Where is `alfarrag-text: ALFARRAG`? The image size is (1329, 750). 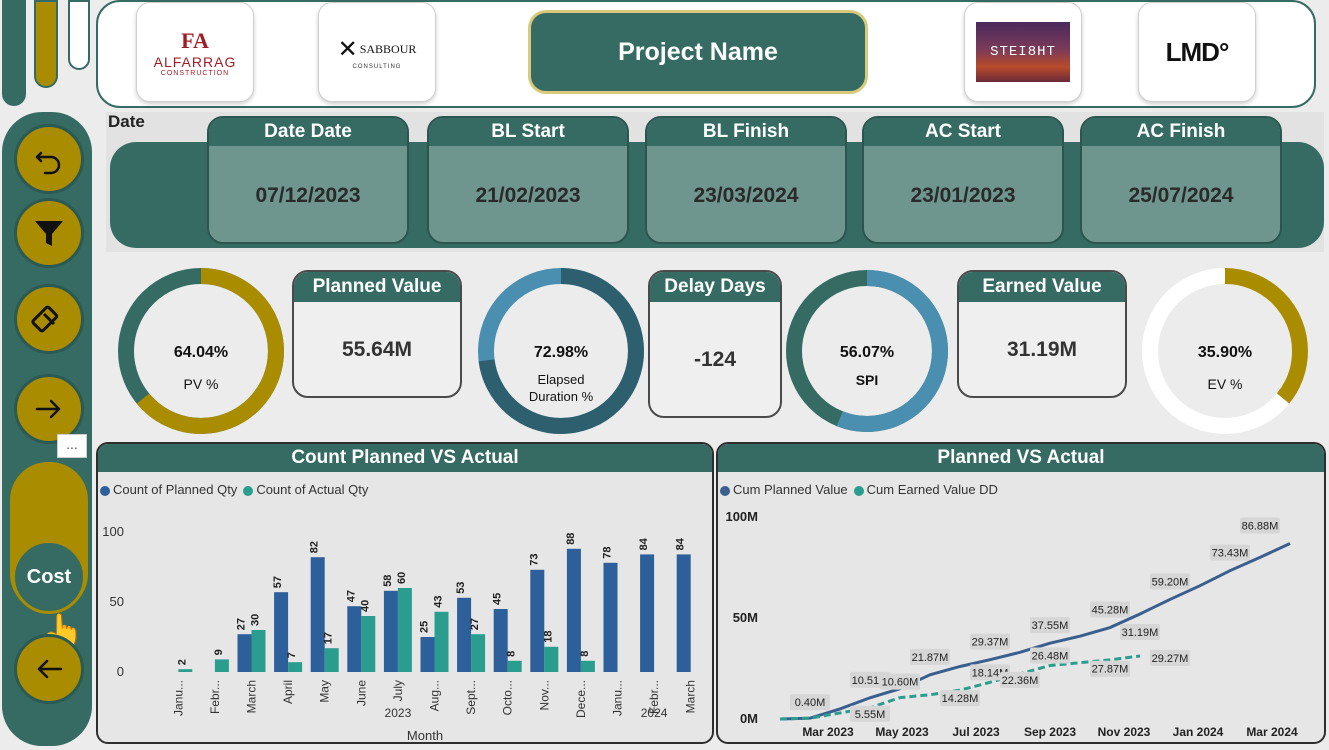
alfarrag-text: ALFARRAG is located at coordinates (195, 61).